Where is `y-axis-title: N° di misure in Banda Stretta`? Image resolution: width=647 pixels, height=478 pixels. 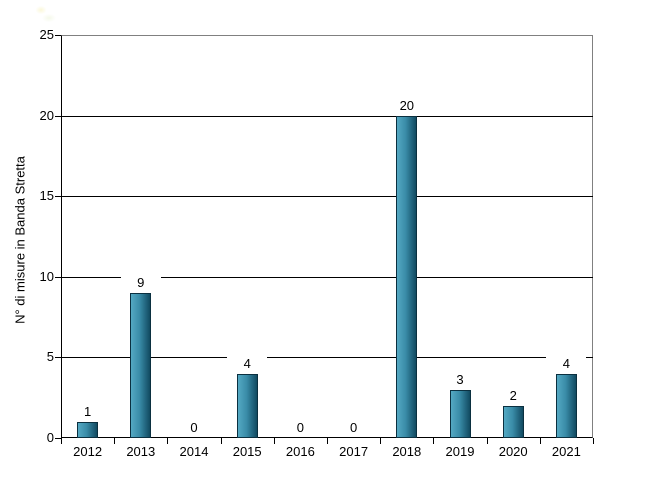
y-axis-title: N° di misure in Banda Stretta is located at coordinates (20, 240).